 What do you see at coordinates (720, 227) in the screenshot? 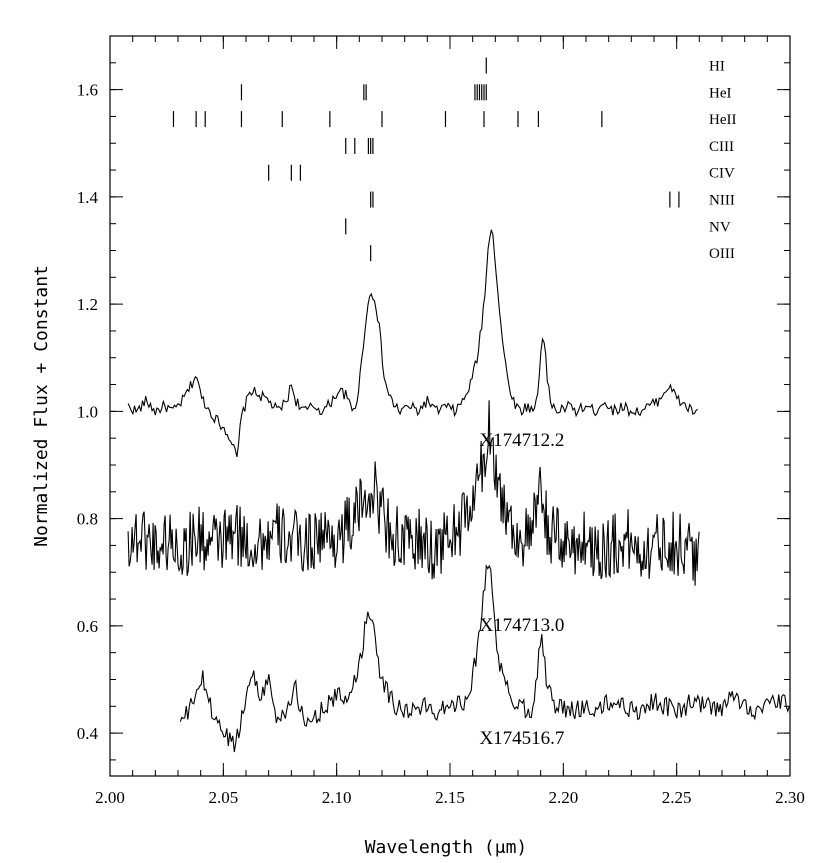
I see `line-id-label: NV` at bounding box center [720, 227].